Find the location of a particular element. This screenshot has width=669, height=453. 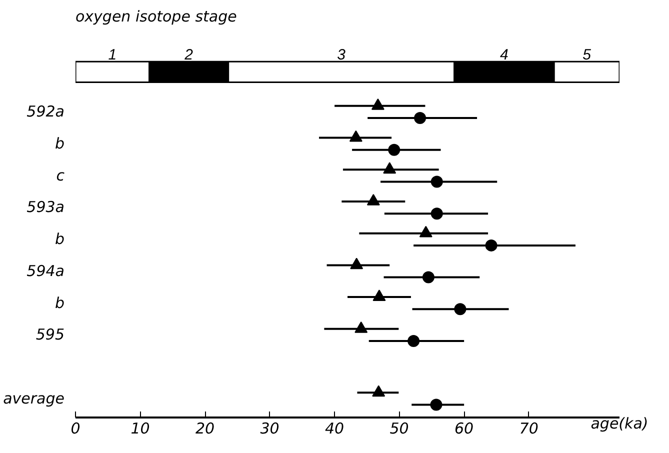

series-label: 5 is located at coordinates (587, 55).